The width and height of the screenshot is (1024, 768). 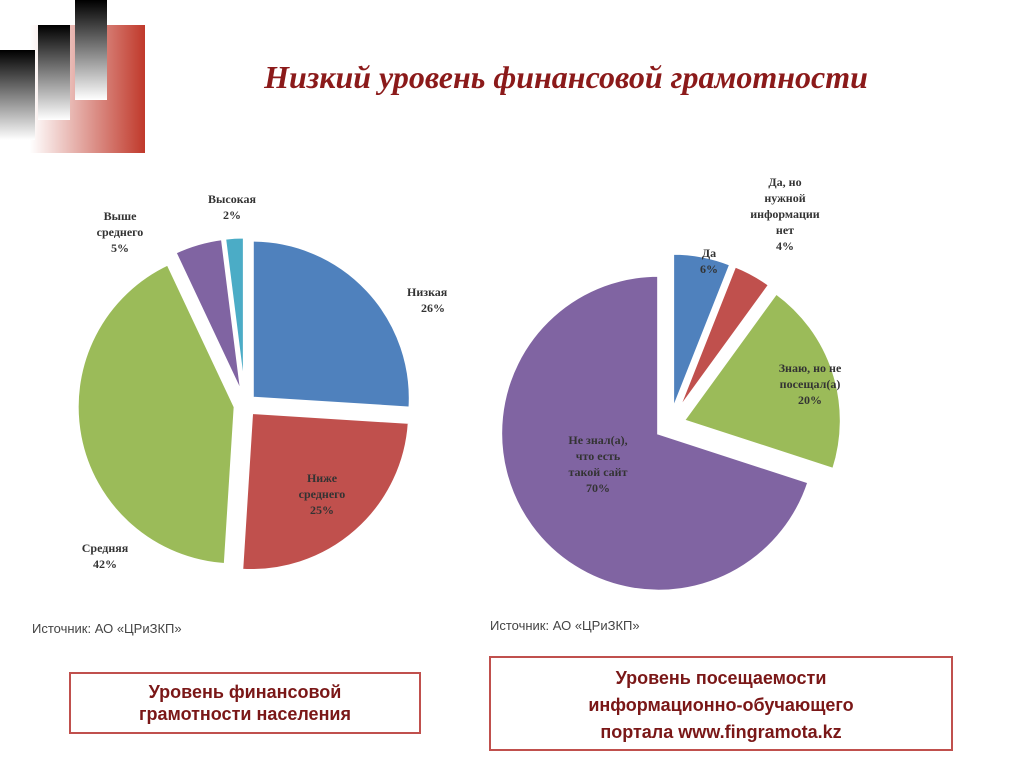 I want to click on slice-label: Средняя, so click(x=105, y=548).